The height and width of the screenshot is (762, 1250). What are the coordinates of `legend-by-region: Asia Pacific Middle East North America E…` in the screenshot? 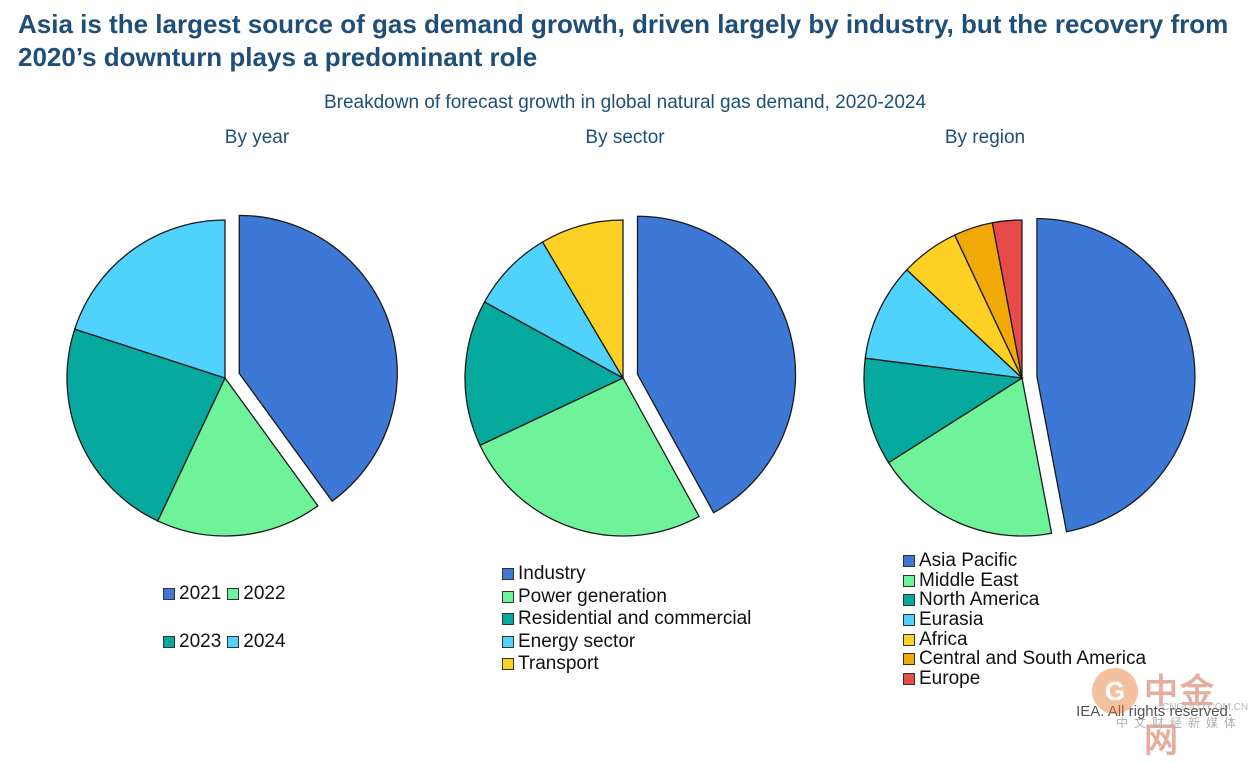 It's located at (1025, 619).